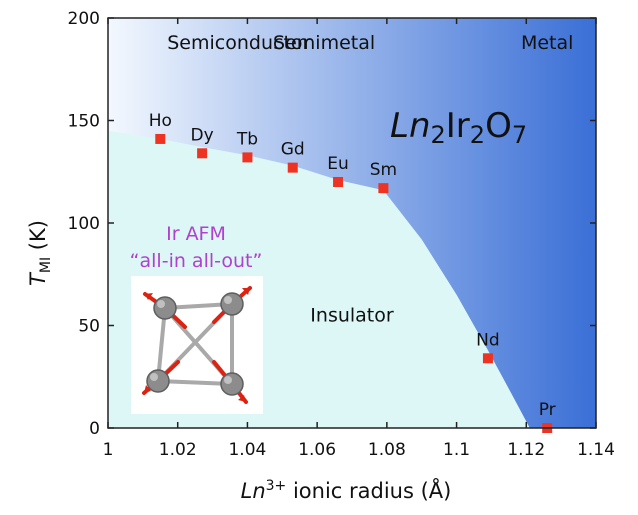 Image resolution: width=638 pixels, height=515 pixels. I want to click on marker-eu, so click(338, 182).